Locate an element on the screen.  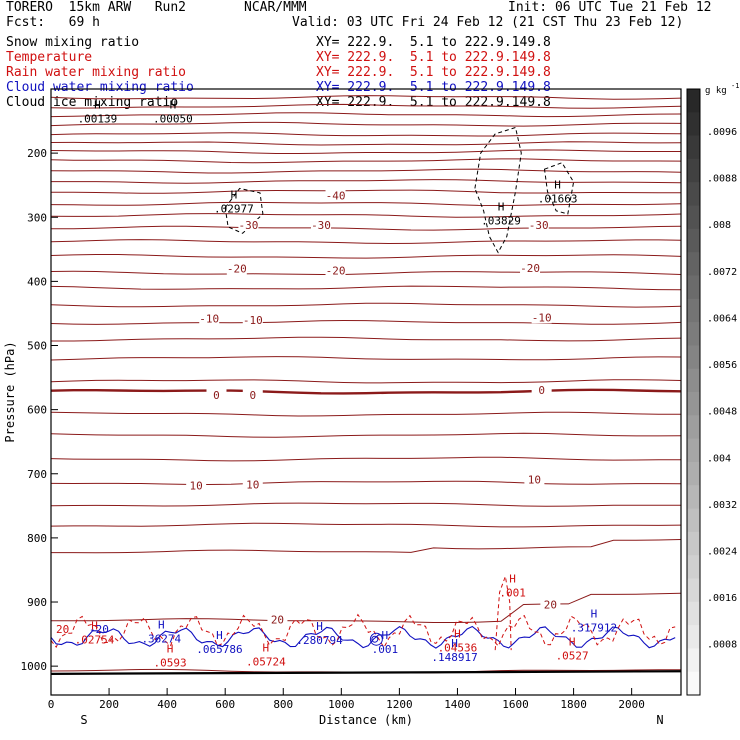
forecast-hour: Fcst: 69 h is located at coordinates (53, 22).